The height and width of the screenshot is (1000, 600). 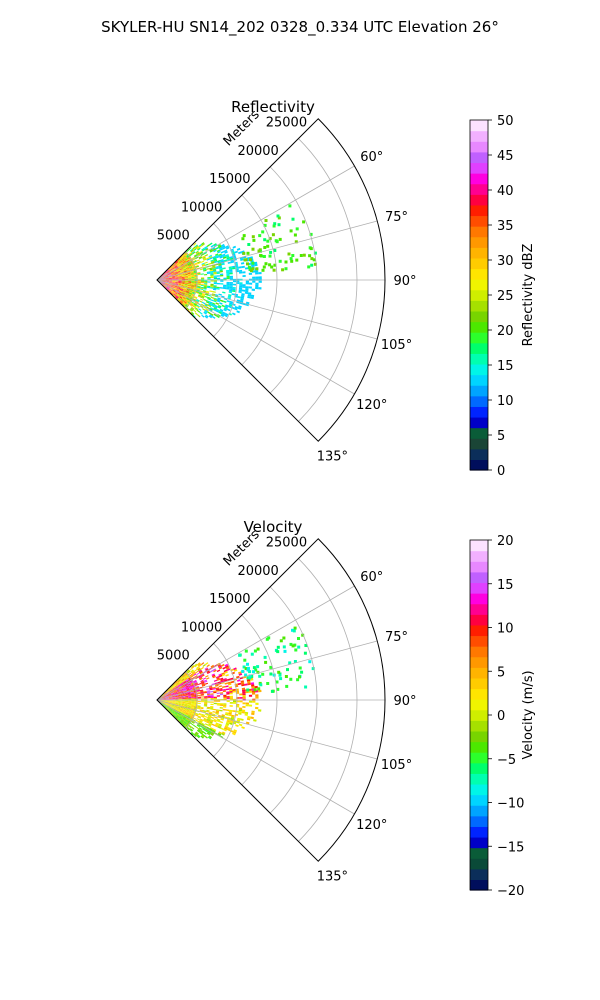 What do you see at coordinates (267, 729) in the screenshot?
I see `angular-grid-line` at bounding box center [267, 729].